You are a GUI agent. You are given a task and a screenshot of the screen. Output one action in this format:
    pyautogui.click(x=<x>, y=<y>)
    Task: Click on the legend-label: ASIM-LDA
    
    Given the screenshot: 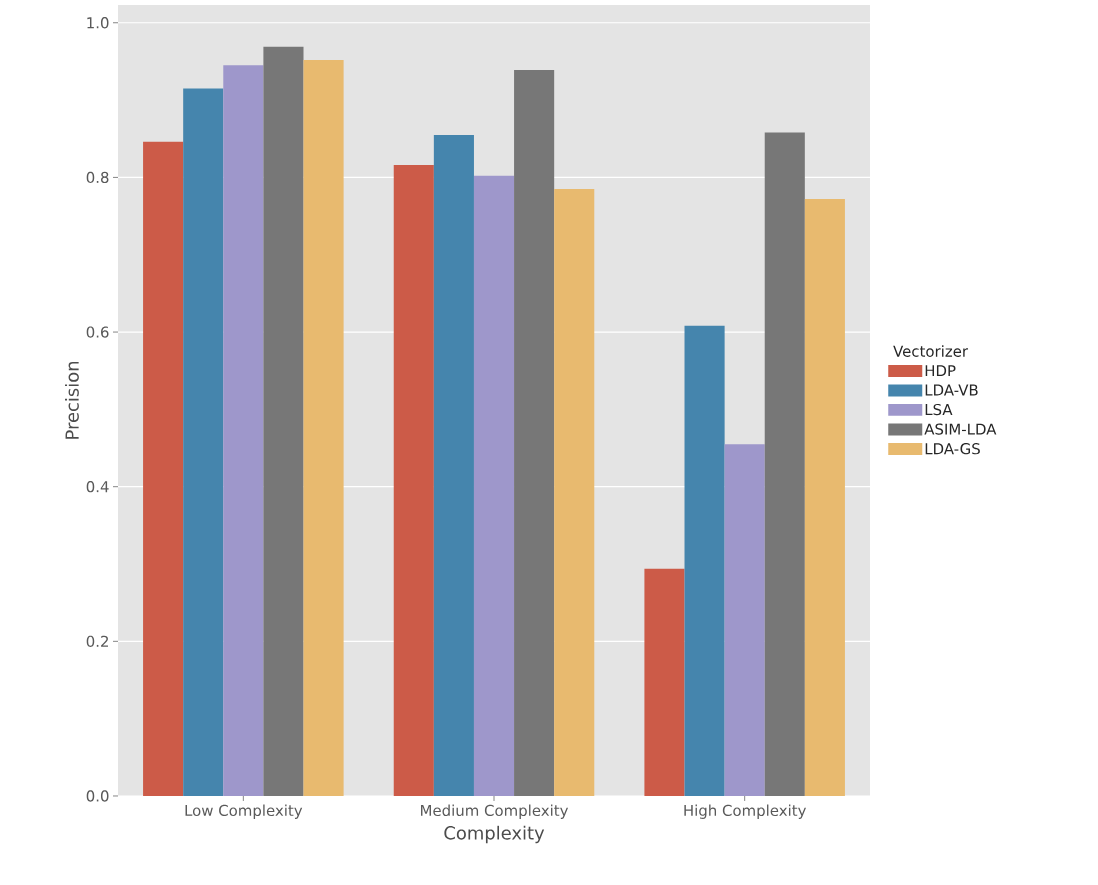 What is the action you would take?
    pyautogui.click(x=960, y=429)
    